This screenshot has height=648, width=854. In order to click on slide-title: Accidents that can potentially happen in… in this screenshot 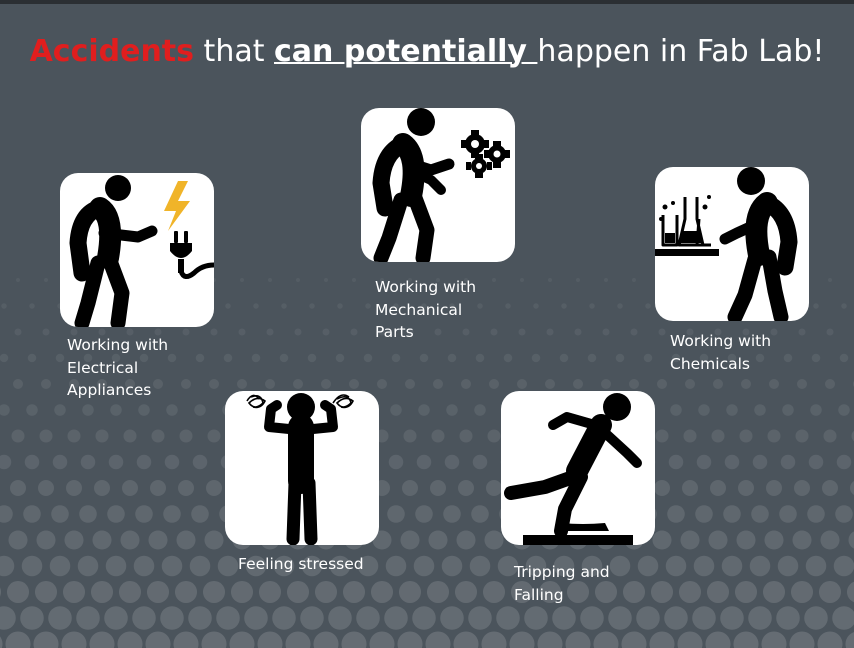, I will do `click(427, 51)`.